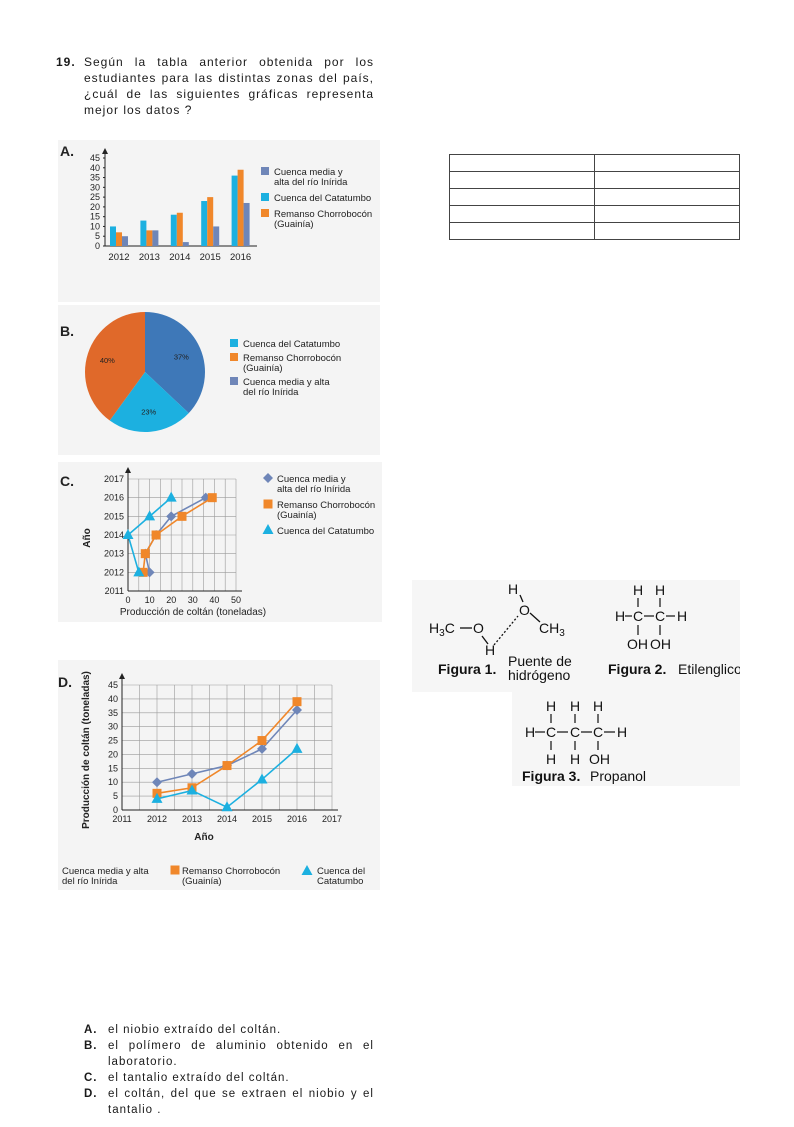 This screenshot has width=794, height=1127. Describe the element at coordinates (95, 178) in the screenshot. I see `y-tick-label: 35` at that location.